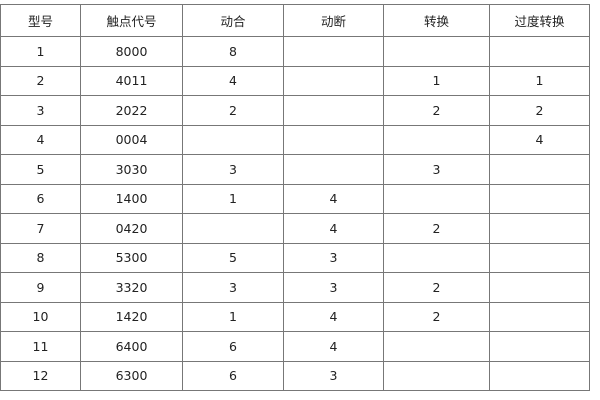 This screenshot has height=400, width=600. I want to click on table-row: 11 6400 6 4, so click(295, 346).